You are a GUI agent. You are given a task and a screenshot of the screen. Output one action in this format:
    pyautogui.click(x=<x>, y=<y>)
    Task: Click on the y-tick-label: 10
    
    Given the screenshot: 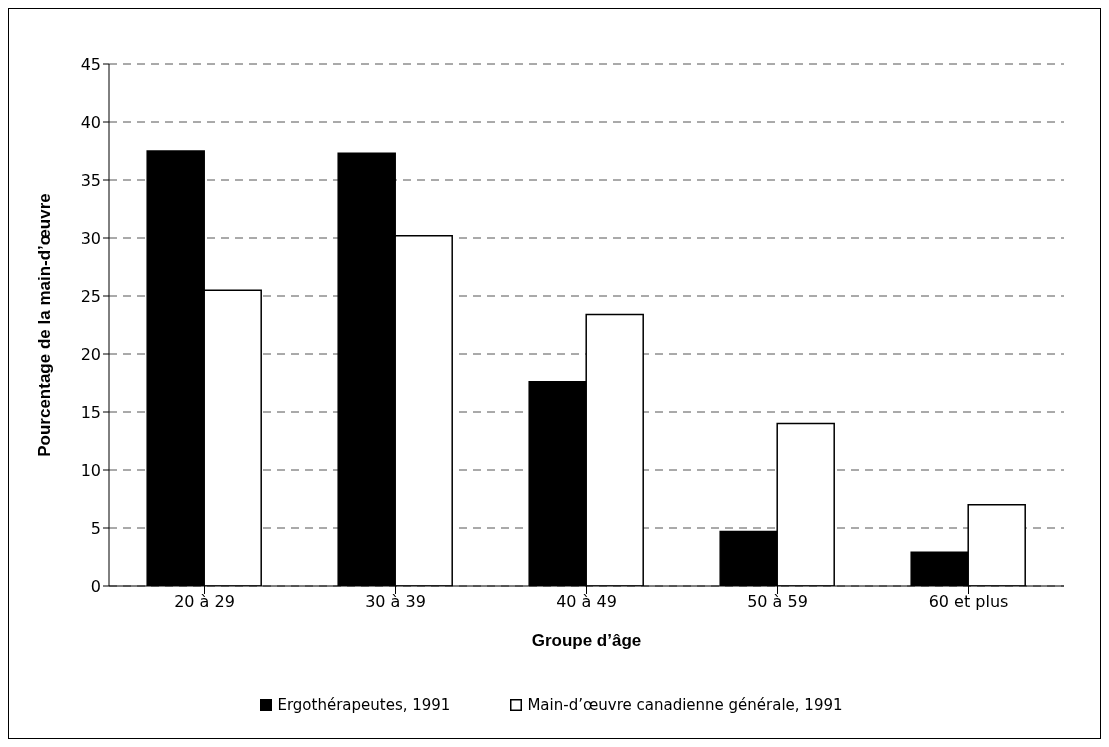 What is the action you would take?
    pyautogui.click(x=90, y=470)
    